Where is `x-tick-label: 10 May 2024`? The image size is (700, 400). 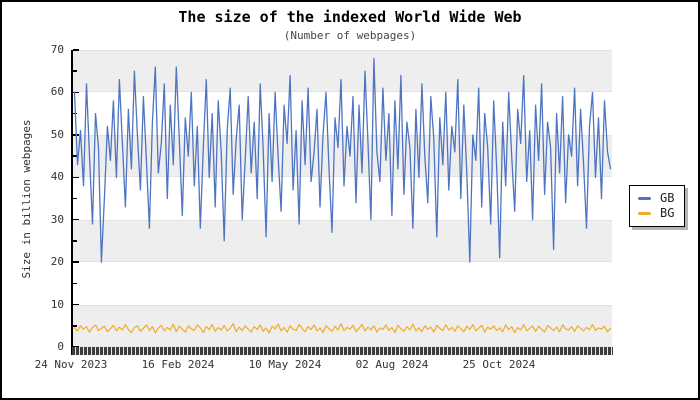 x-tick-label: 10 May 2024 is located at coordinates (285, 364).